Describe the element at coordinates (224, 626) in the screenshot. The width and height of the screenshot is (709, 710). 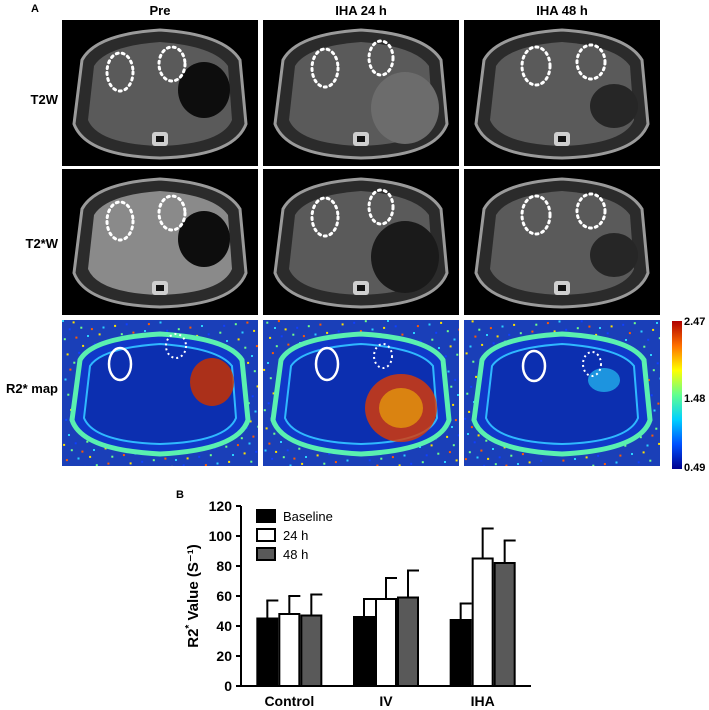
I see `y-tick-label: 40` at that location.